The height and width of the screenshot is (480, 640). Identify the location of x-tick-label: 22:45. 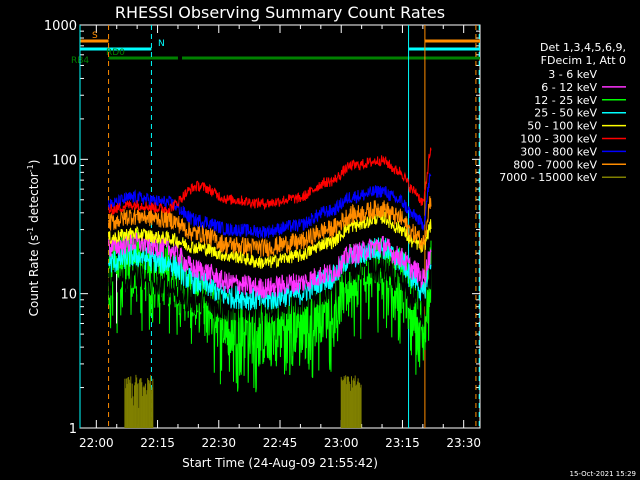
(280, 443).